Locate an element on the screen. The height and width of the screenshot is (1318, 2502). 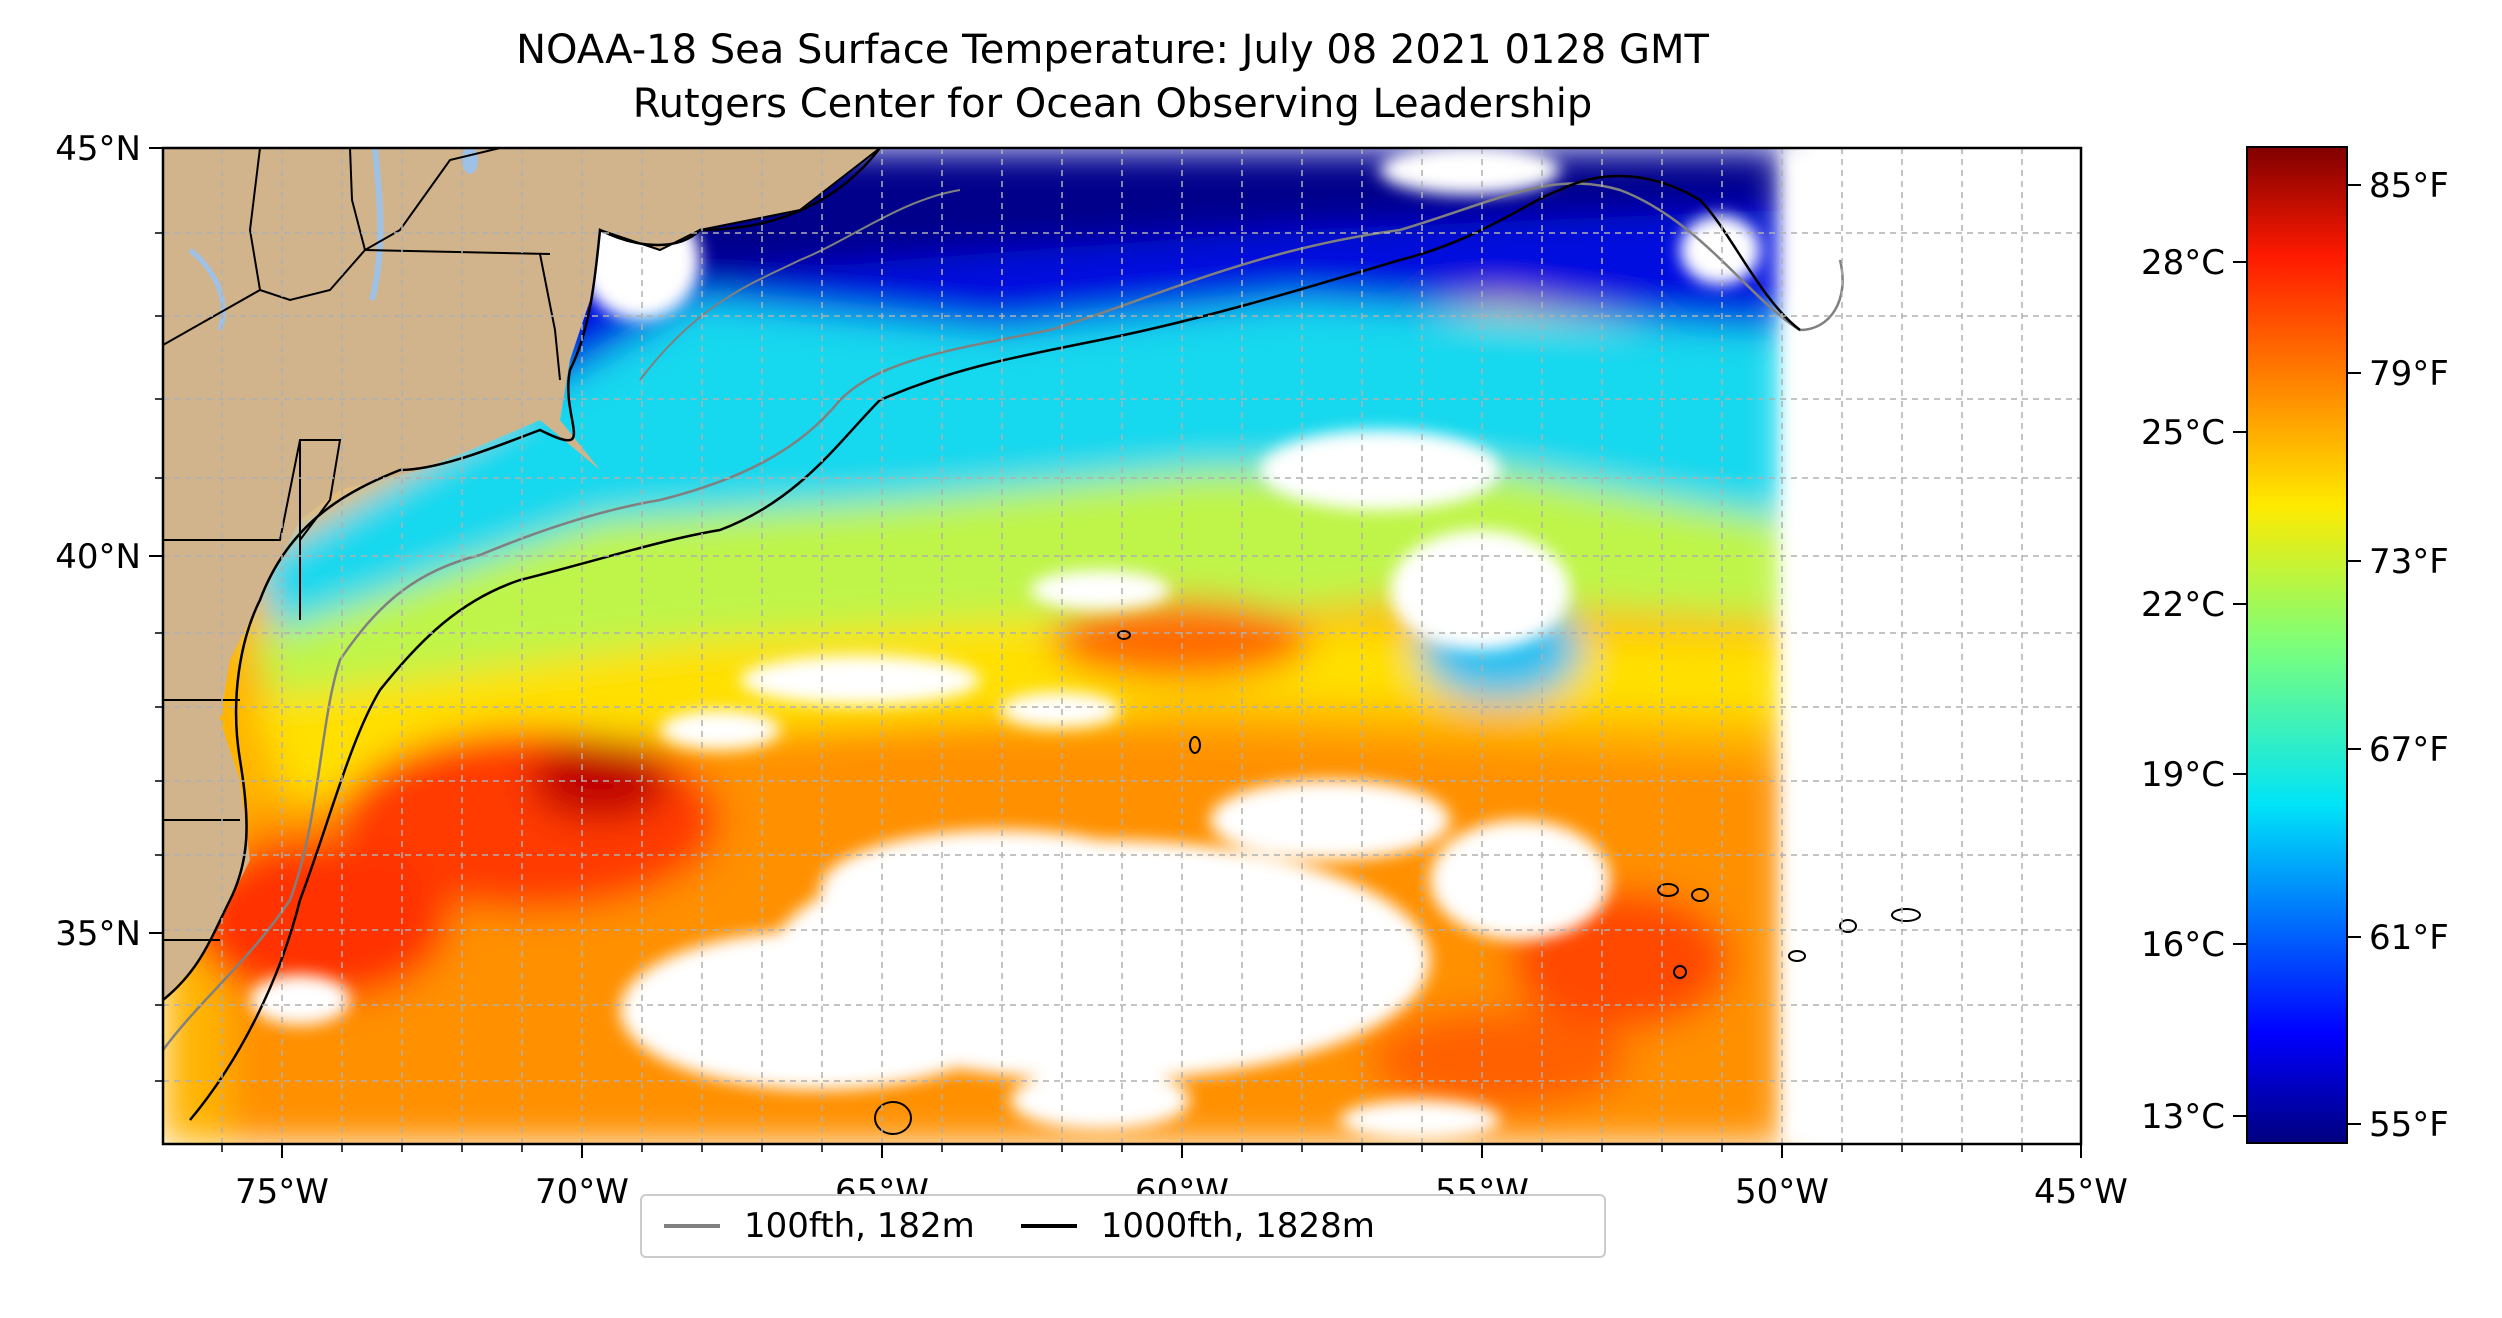
colorbar-celsius-tick: 22°C is located at coordinates (2183, 605).